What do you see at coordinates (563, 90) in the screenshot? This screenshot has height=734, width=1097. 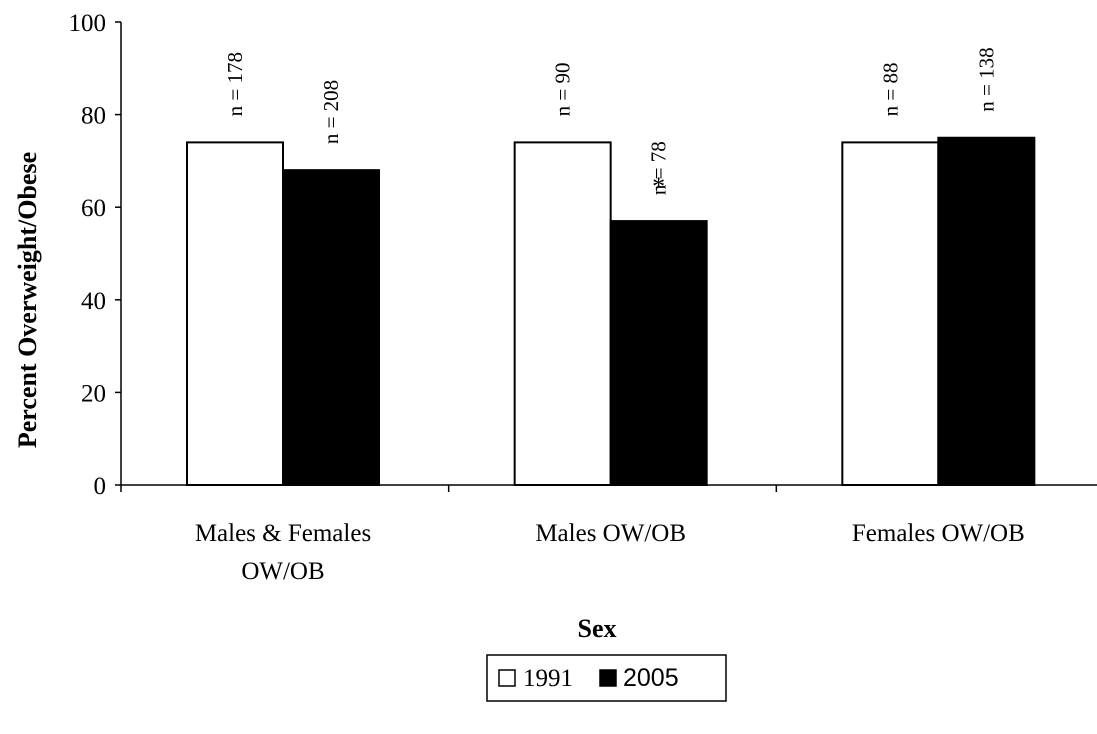 I see `n-label: n = 90` at bounding box center [563, 90].